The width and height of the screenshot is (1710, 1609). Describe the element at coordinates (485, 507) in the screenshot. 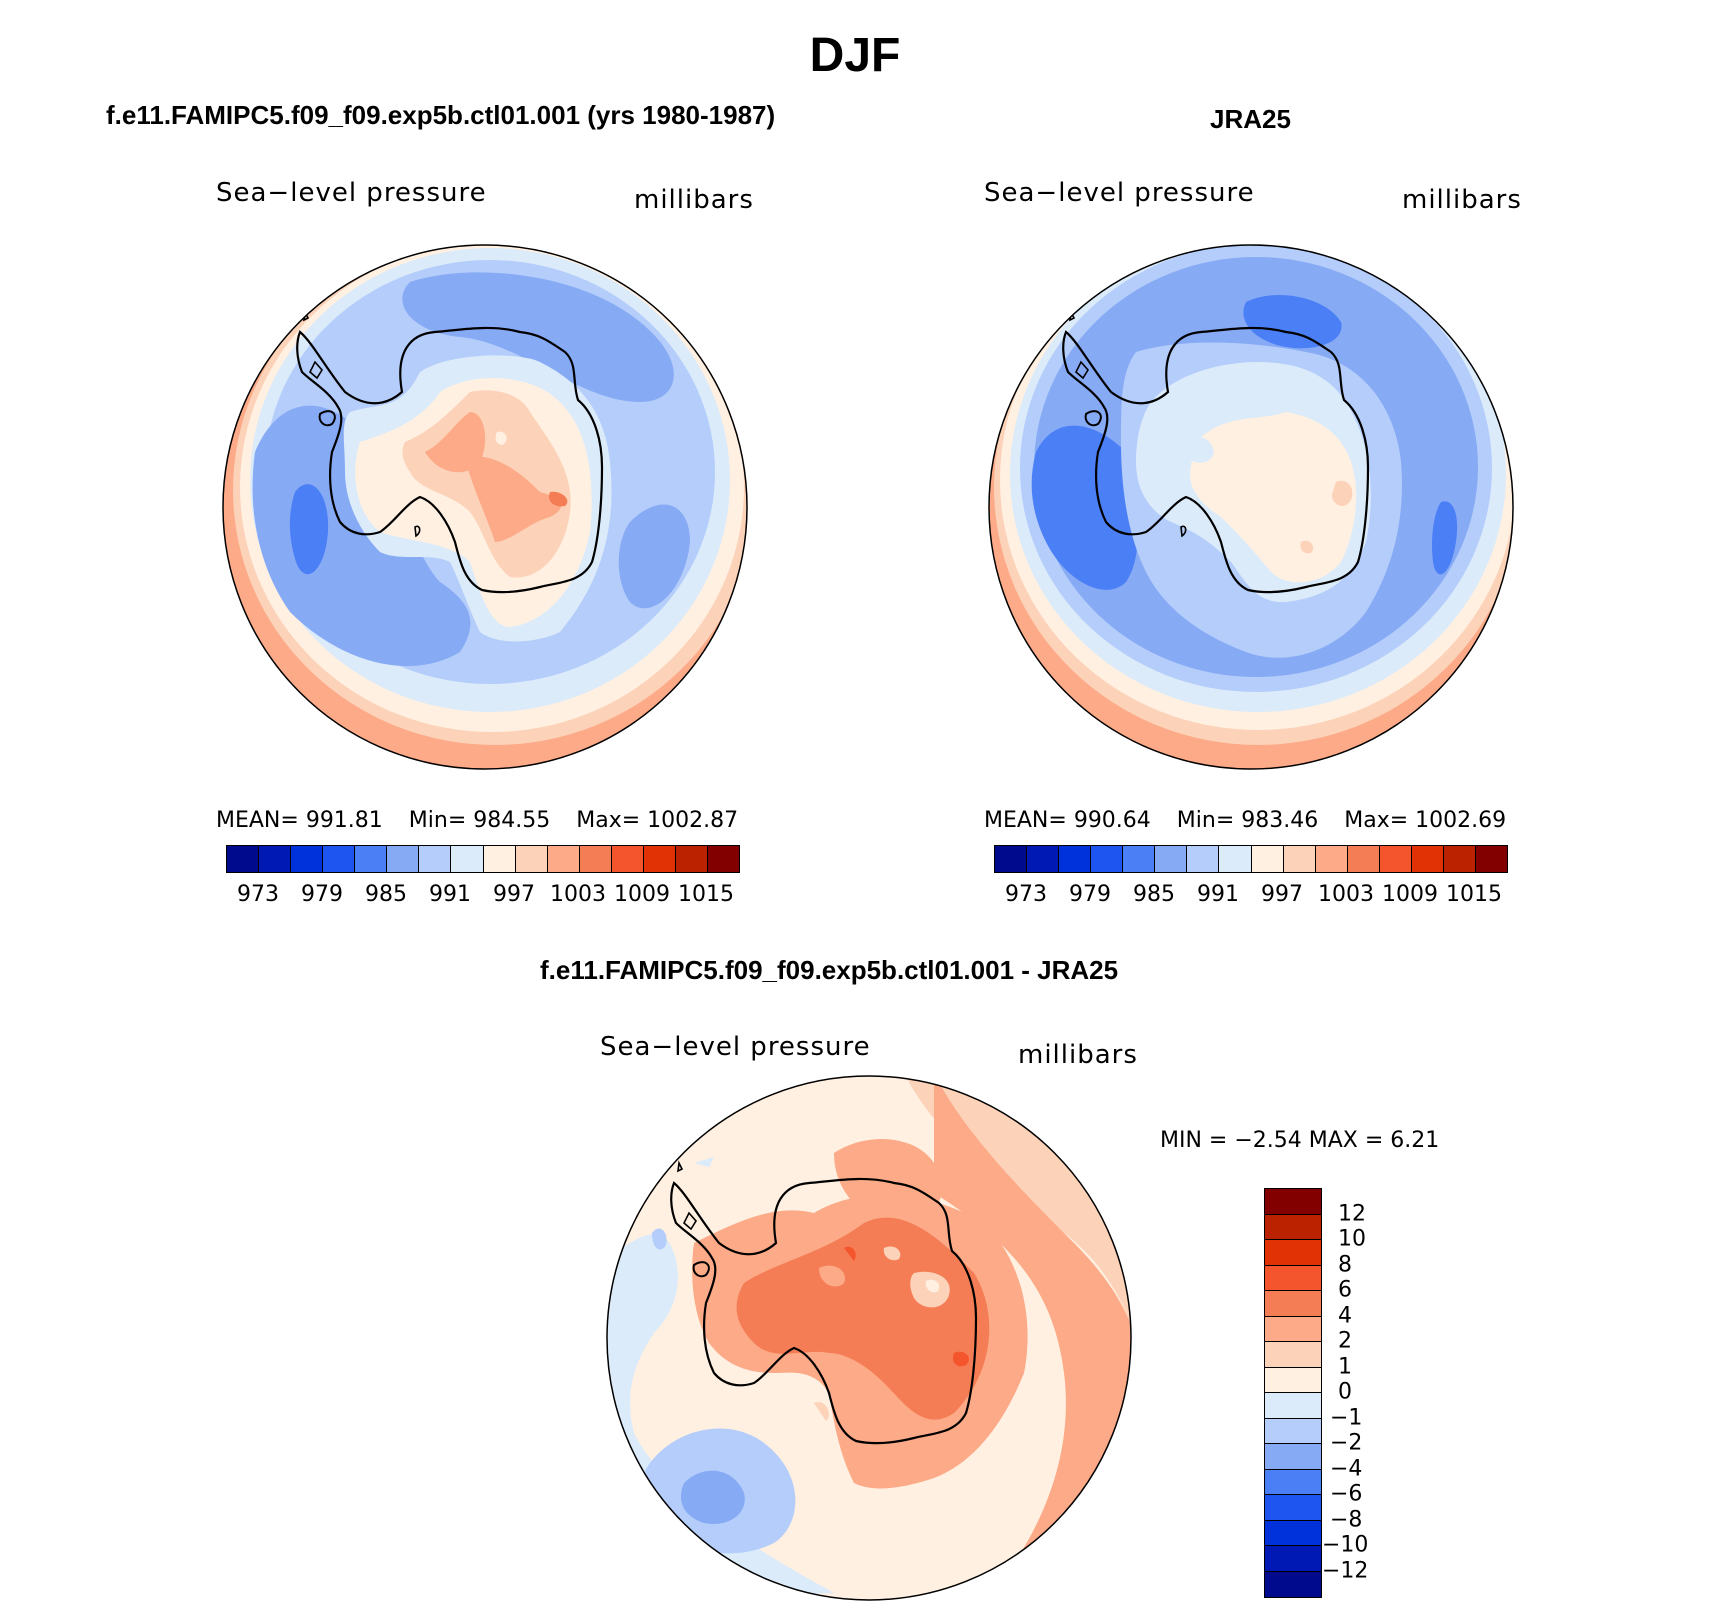

I see `left-polar-map` at that location.